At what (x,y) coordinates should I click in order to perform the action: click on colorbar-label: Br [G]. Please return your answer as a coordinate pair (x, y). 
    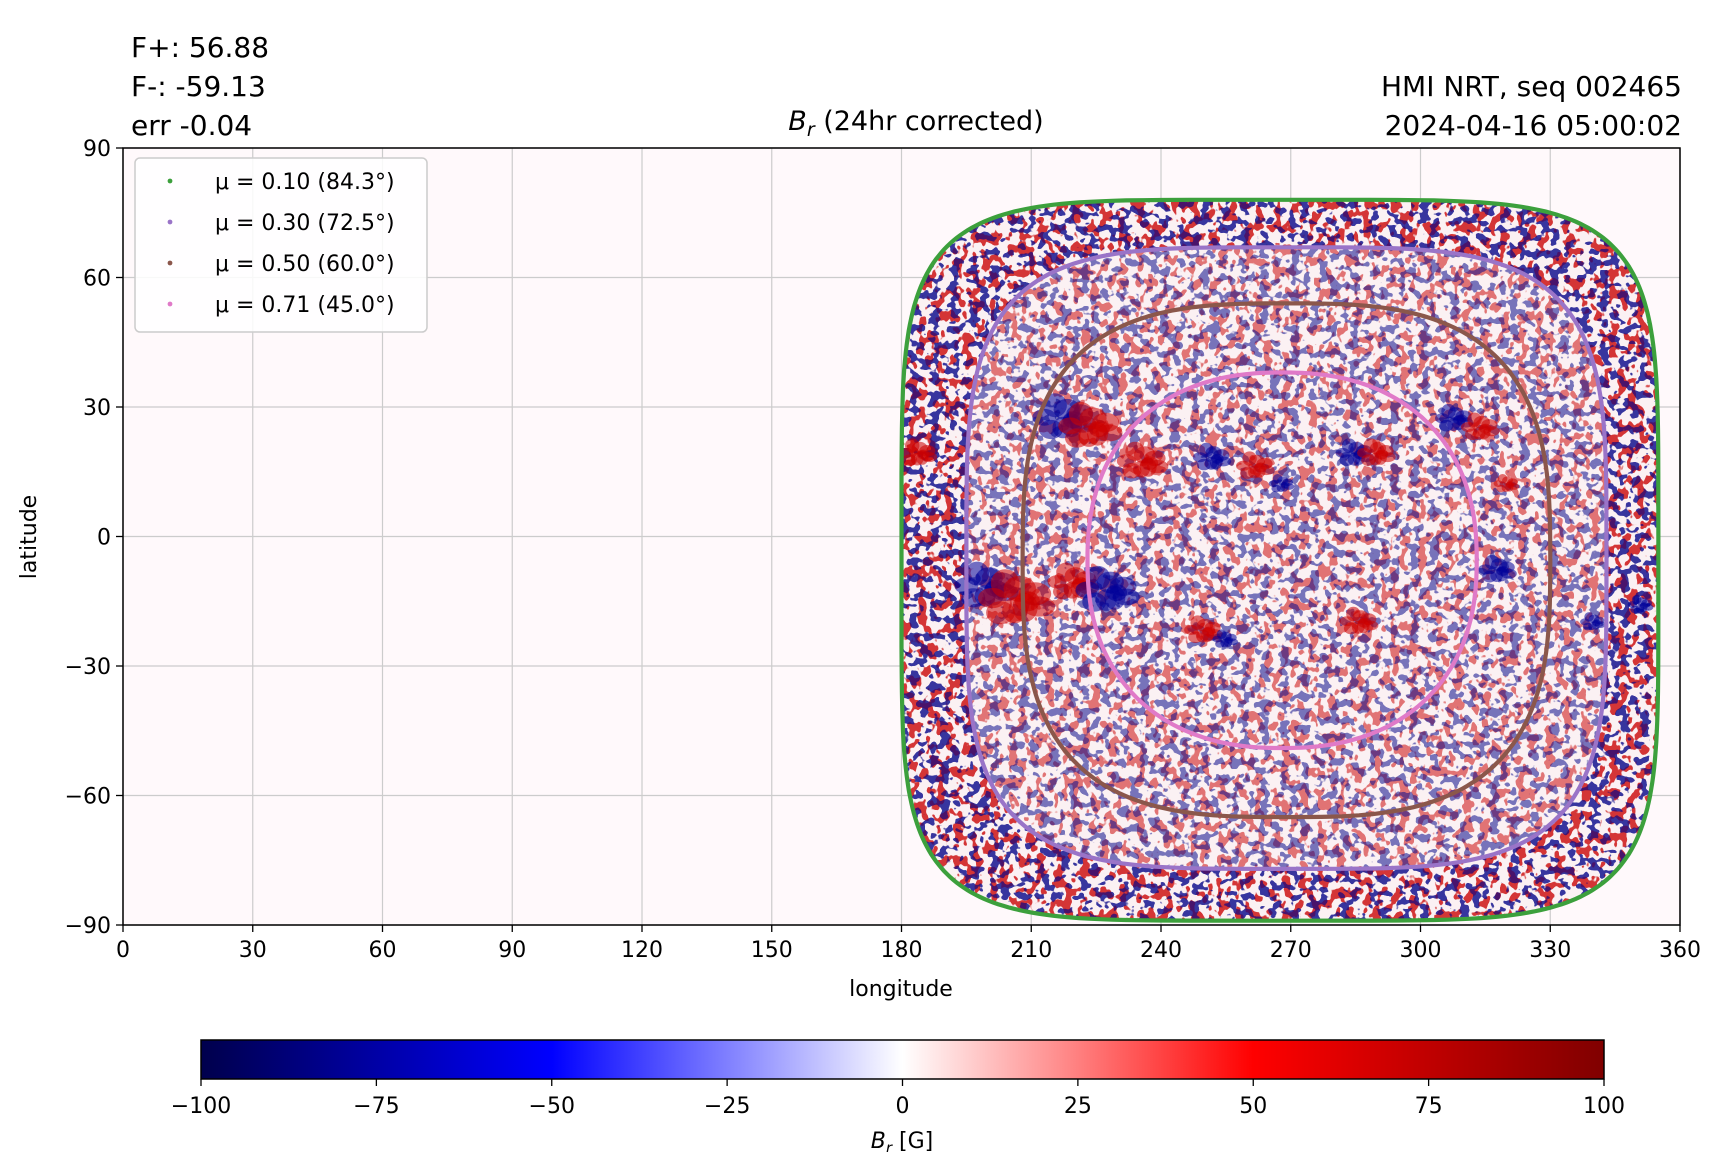
    Looking at the image, I should click on (902, 1140).